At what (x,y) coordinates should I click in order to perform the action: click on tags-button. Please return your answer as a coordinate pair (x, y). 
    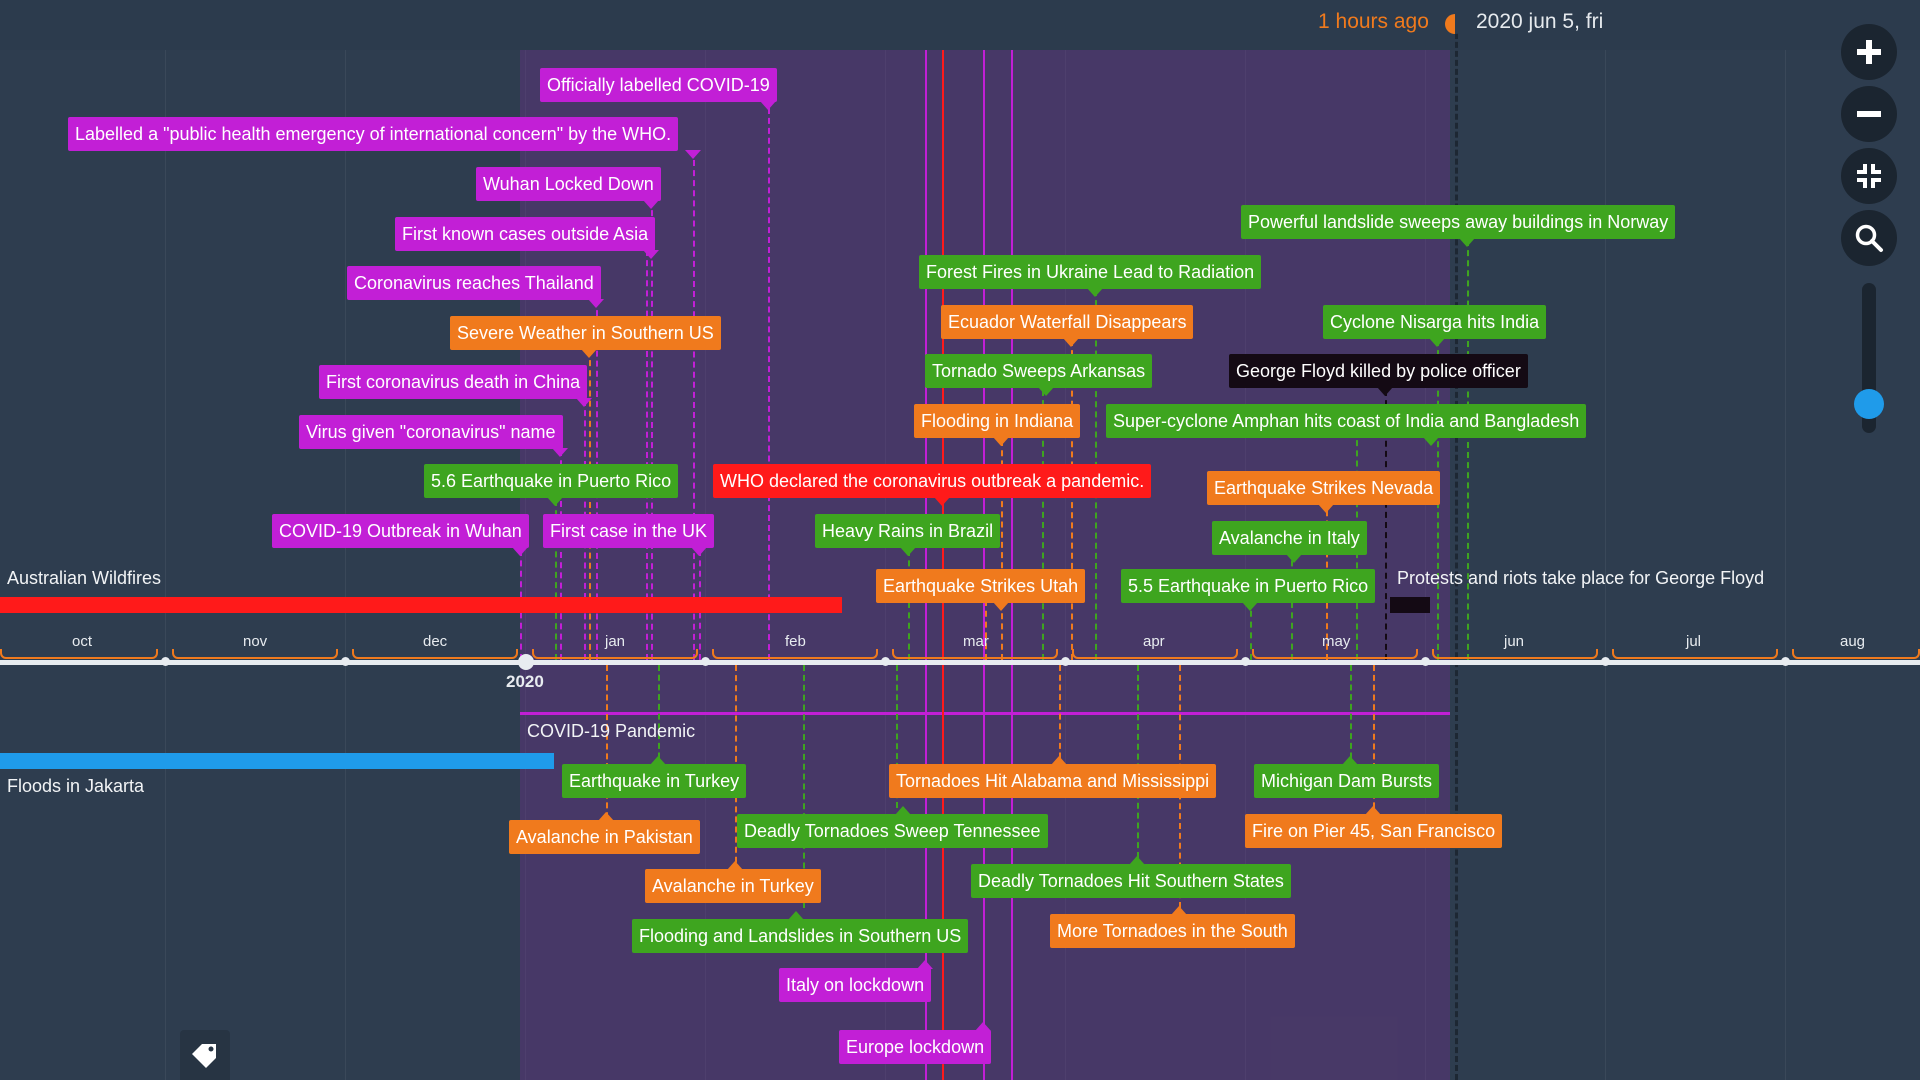
    Looking at the image, I should click on (205, 1055).